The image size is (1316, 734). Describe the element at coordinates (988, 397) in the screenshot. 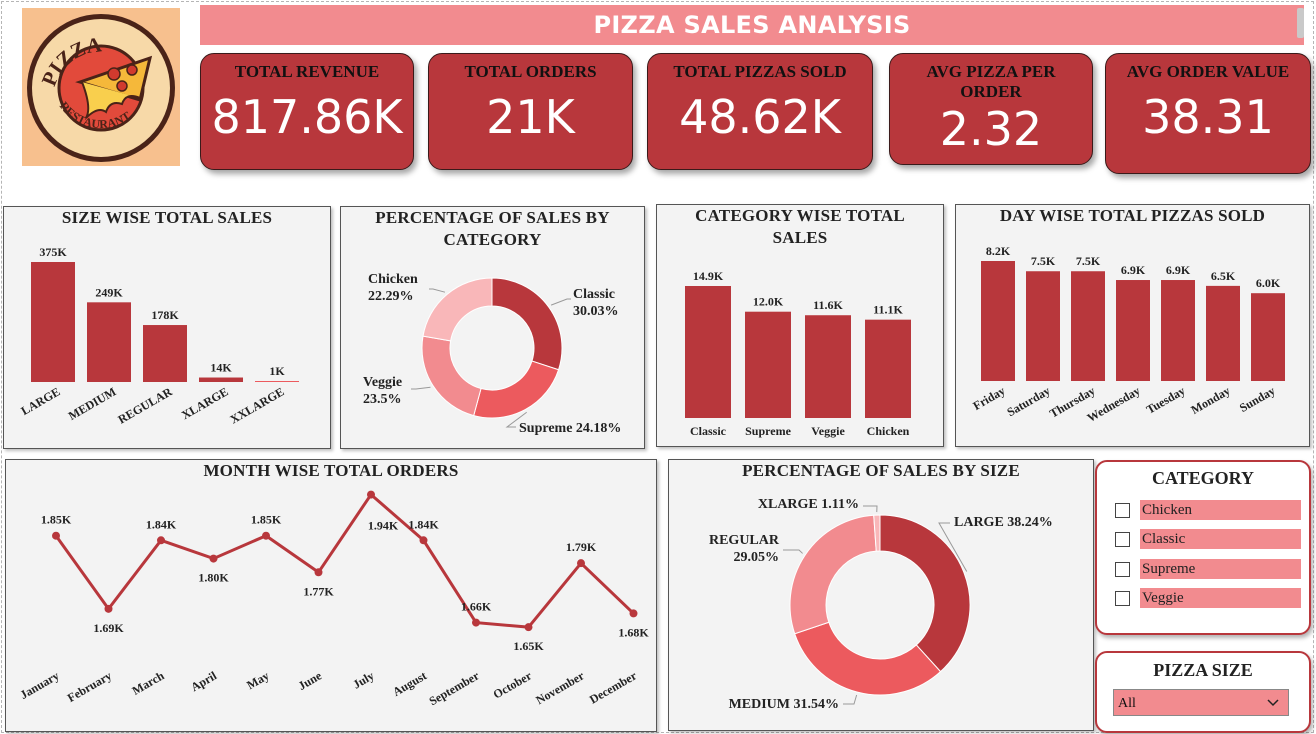

I see `axis-tick-label: Friday` at that location.